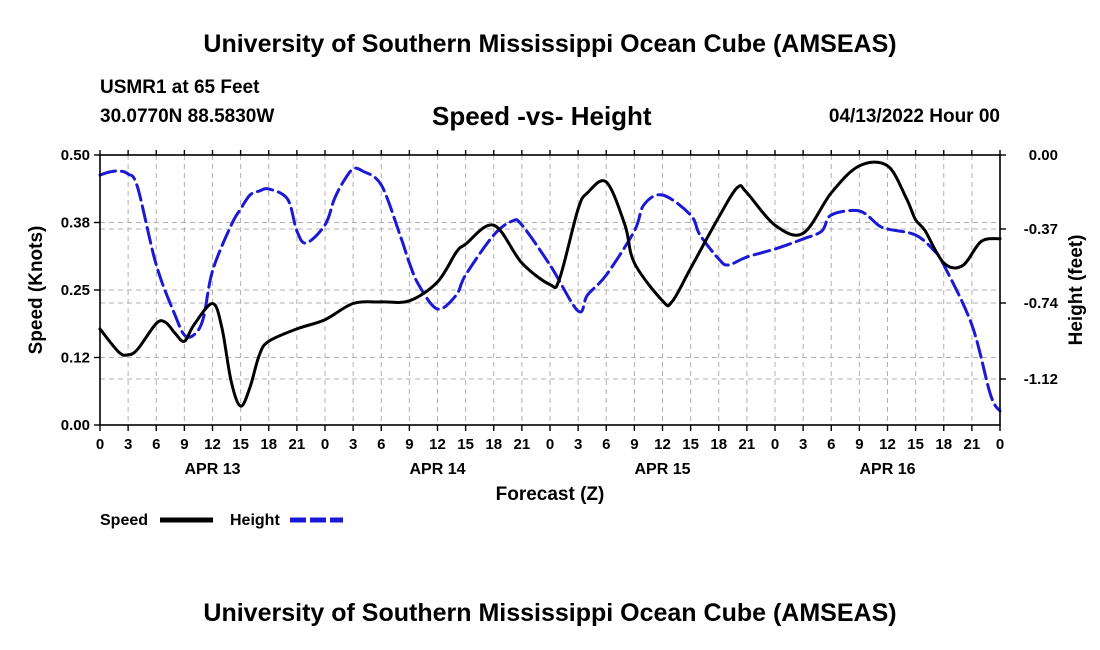 The image size is (1100, 650). Describe the element at coordinates (550, 494) in the screenshot. I see `x-axis-title: Forecast (Z)` at that location.